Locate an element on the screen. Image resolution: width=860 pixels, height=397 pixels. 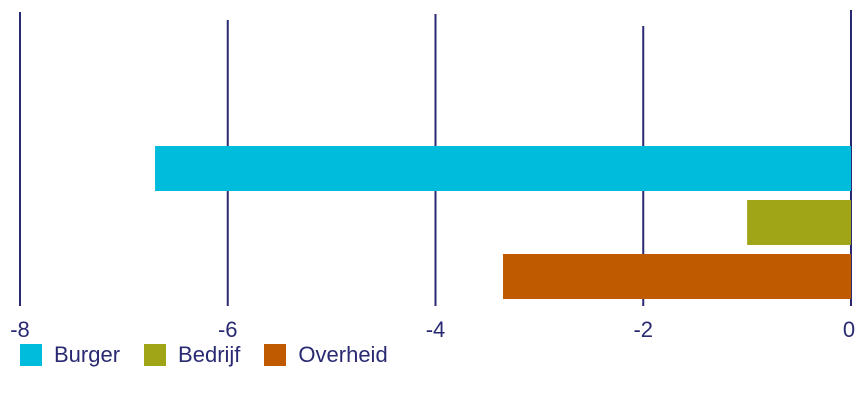
bar-bedrijf is located at coordinates (799, 222).